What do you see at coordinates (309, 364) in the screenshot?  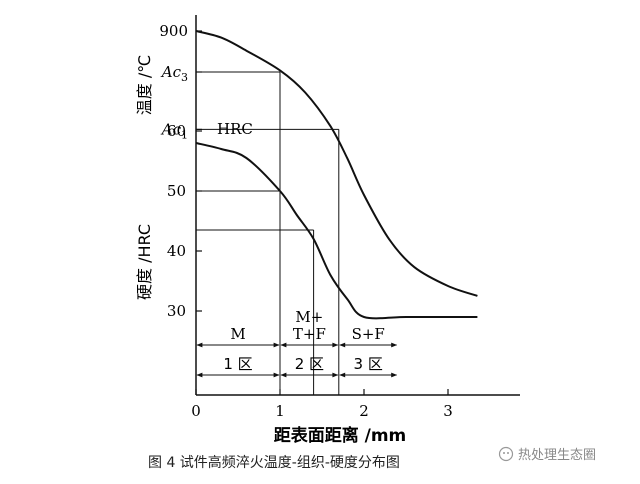 I see `region-zone-label: 2 区` at bounding box center [309, 364].